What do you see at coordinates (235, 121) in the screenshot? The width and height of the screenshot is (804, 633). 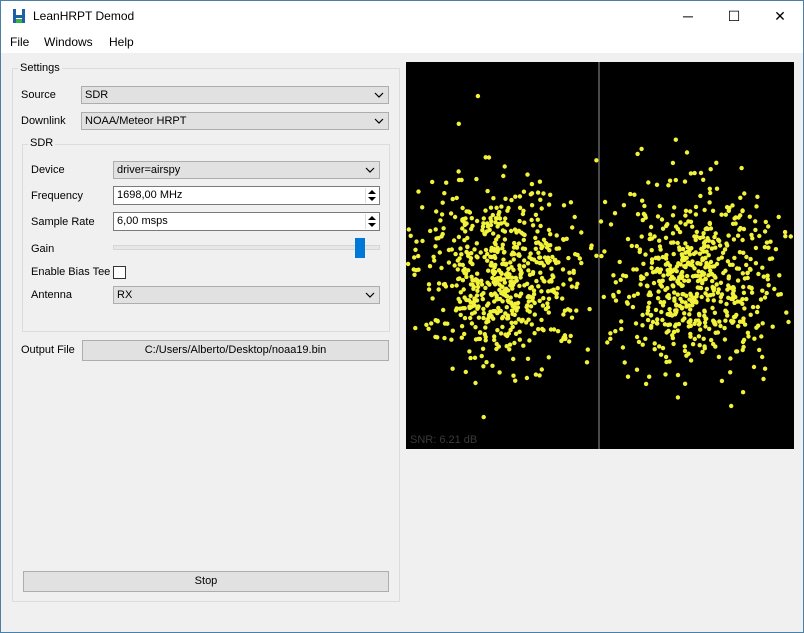 I see `downlink-select: NOAA/Meteor HRPT` at bounding box center [235, 121].